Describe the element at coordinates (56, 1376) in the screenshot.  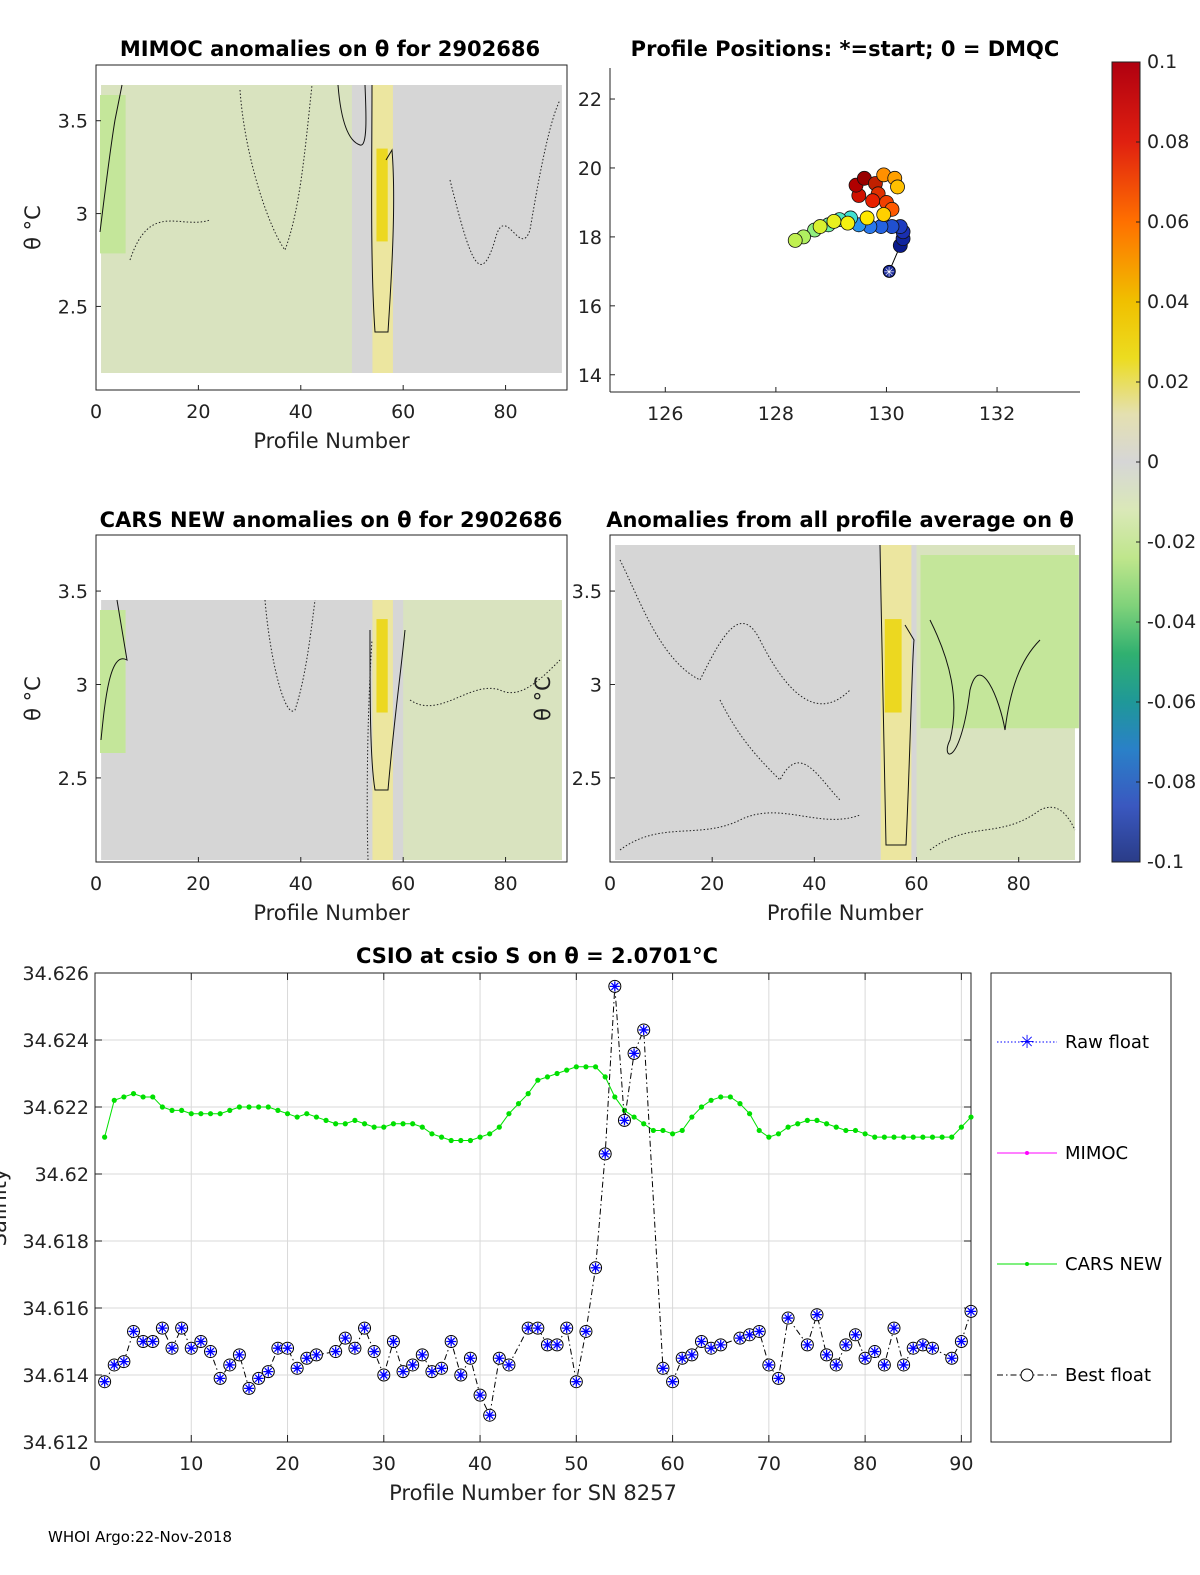
I see `y-tick-label: 34.614` at that location.